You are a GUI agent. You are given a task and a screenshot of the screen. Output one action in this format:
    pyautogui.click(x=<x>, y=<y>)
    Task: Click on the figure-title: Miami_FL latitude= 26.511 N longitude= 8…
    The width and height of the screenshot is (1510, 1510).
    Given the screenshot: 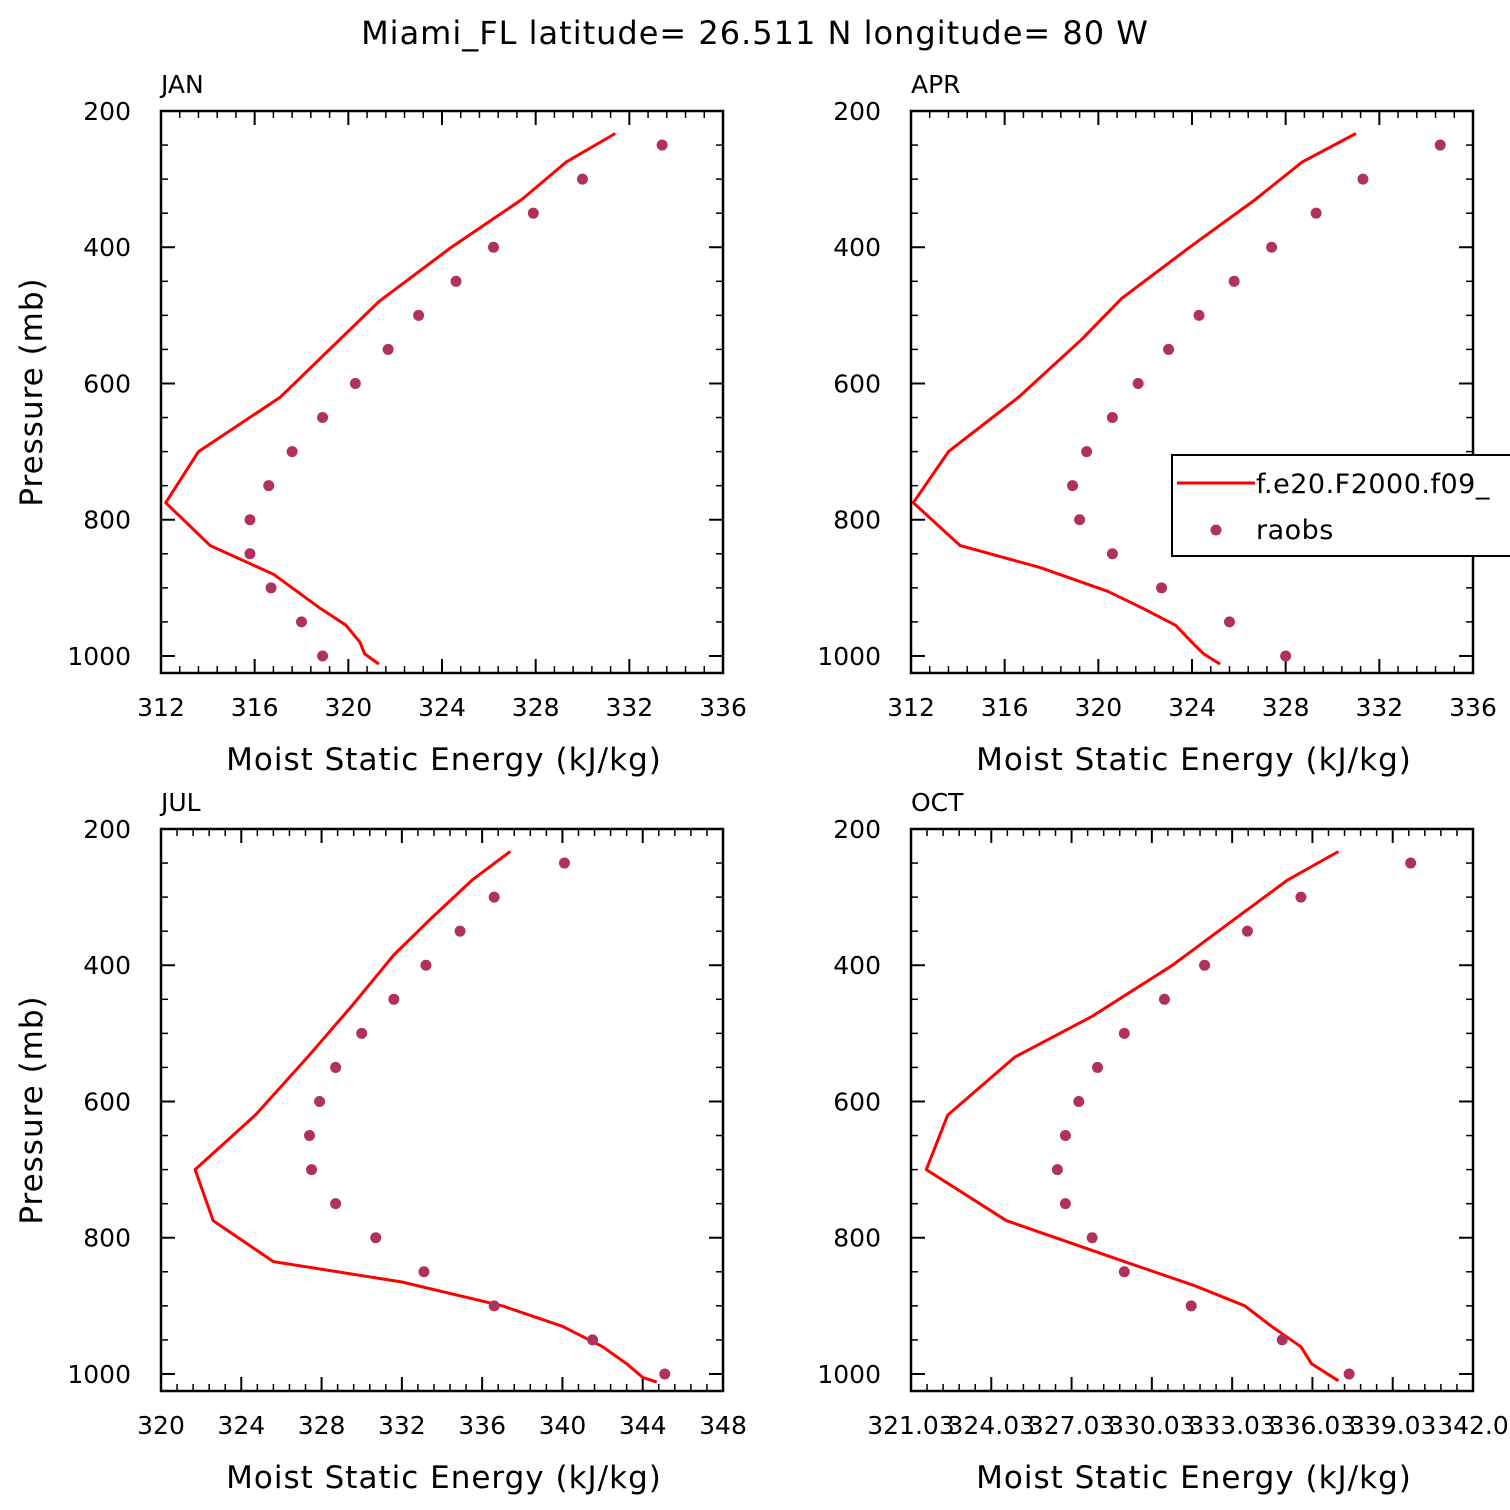 What is the action you would take?
    pyautogui.click(x=755, y=33)
    